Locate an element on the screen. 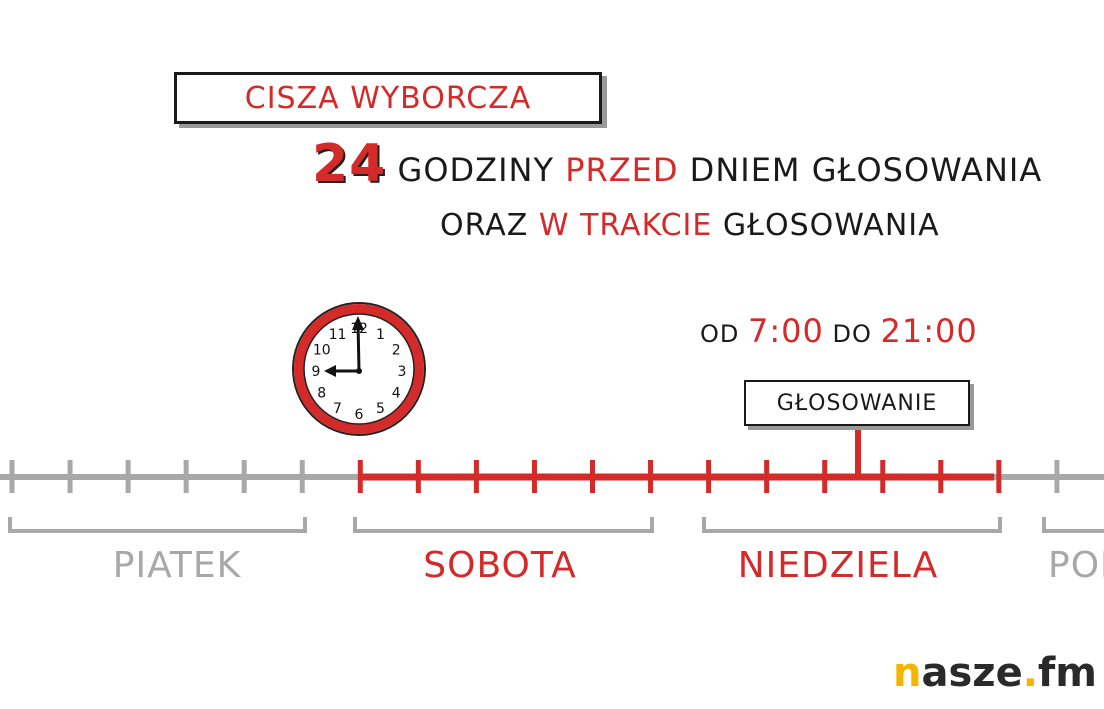 Image resolution: width=1104 pixels, height=709 pixels. vote-sign: GŁOSOWANIE is located at coordinates (857, 403).